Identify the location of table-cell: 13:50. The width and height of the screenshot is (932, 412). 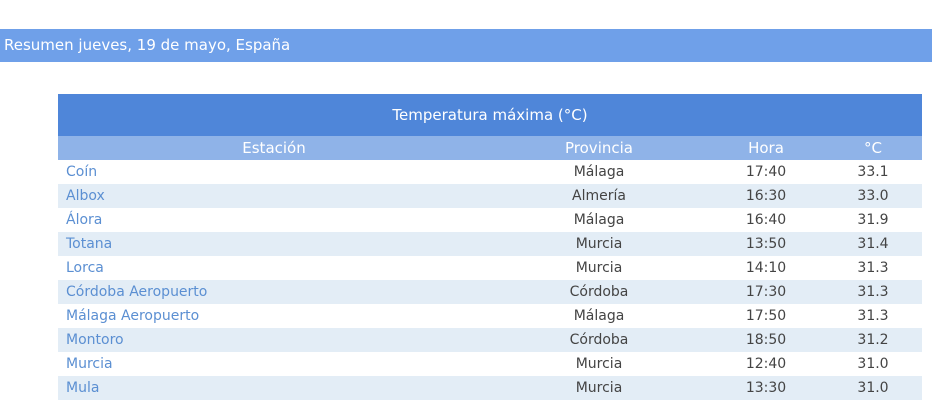
(766, 244).